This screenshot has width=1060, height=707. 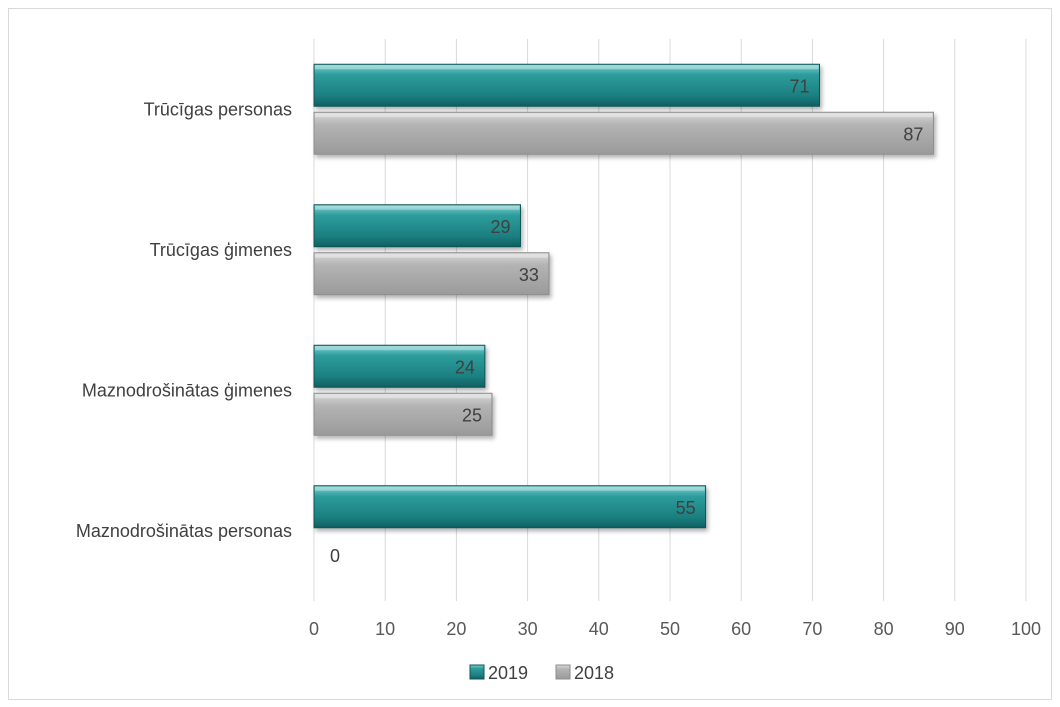 I want to click on data-label: 71, so click(x=799, y=86).